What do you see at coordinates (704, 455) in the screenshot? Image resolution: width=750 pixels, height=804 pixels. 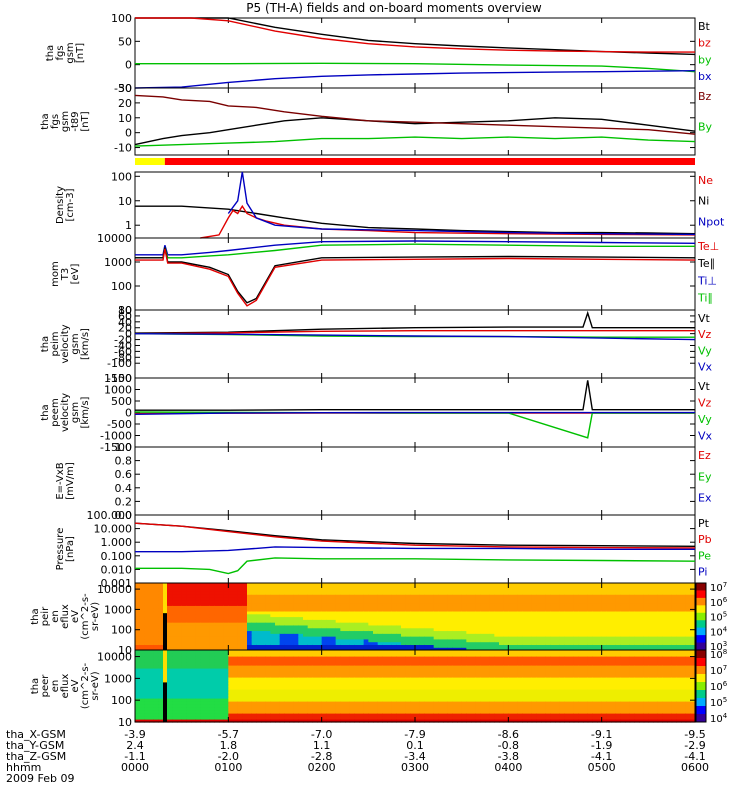 I see `legend-entry: Ez` at bounding box center [704, 455].